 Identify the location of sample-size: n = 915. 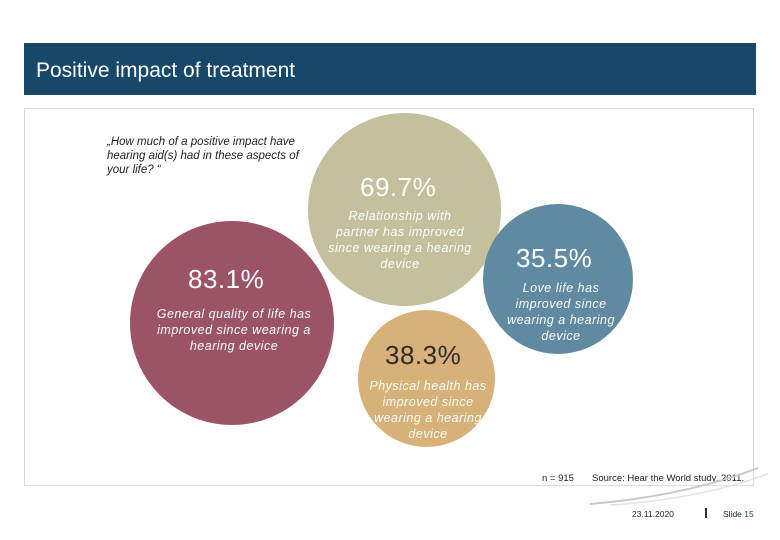
(558, 478).